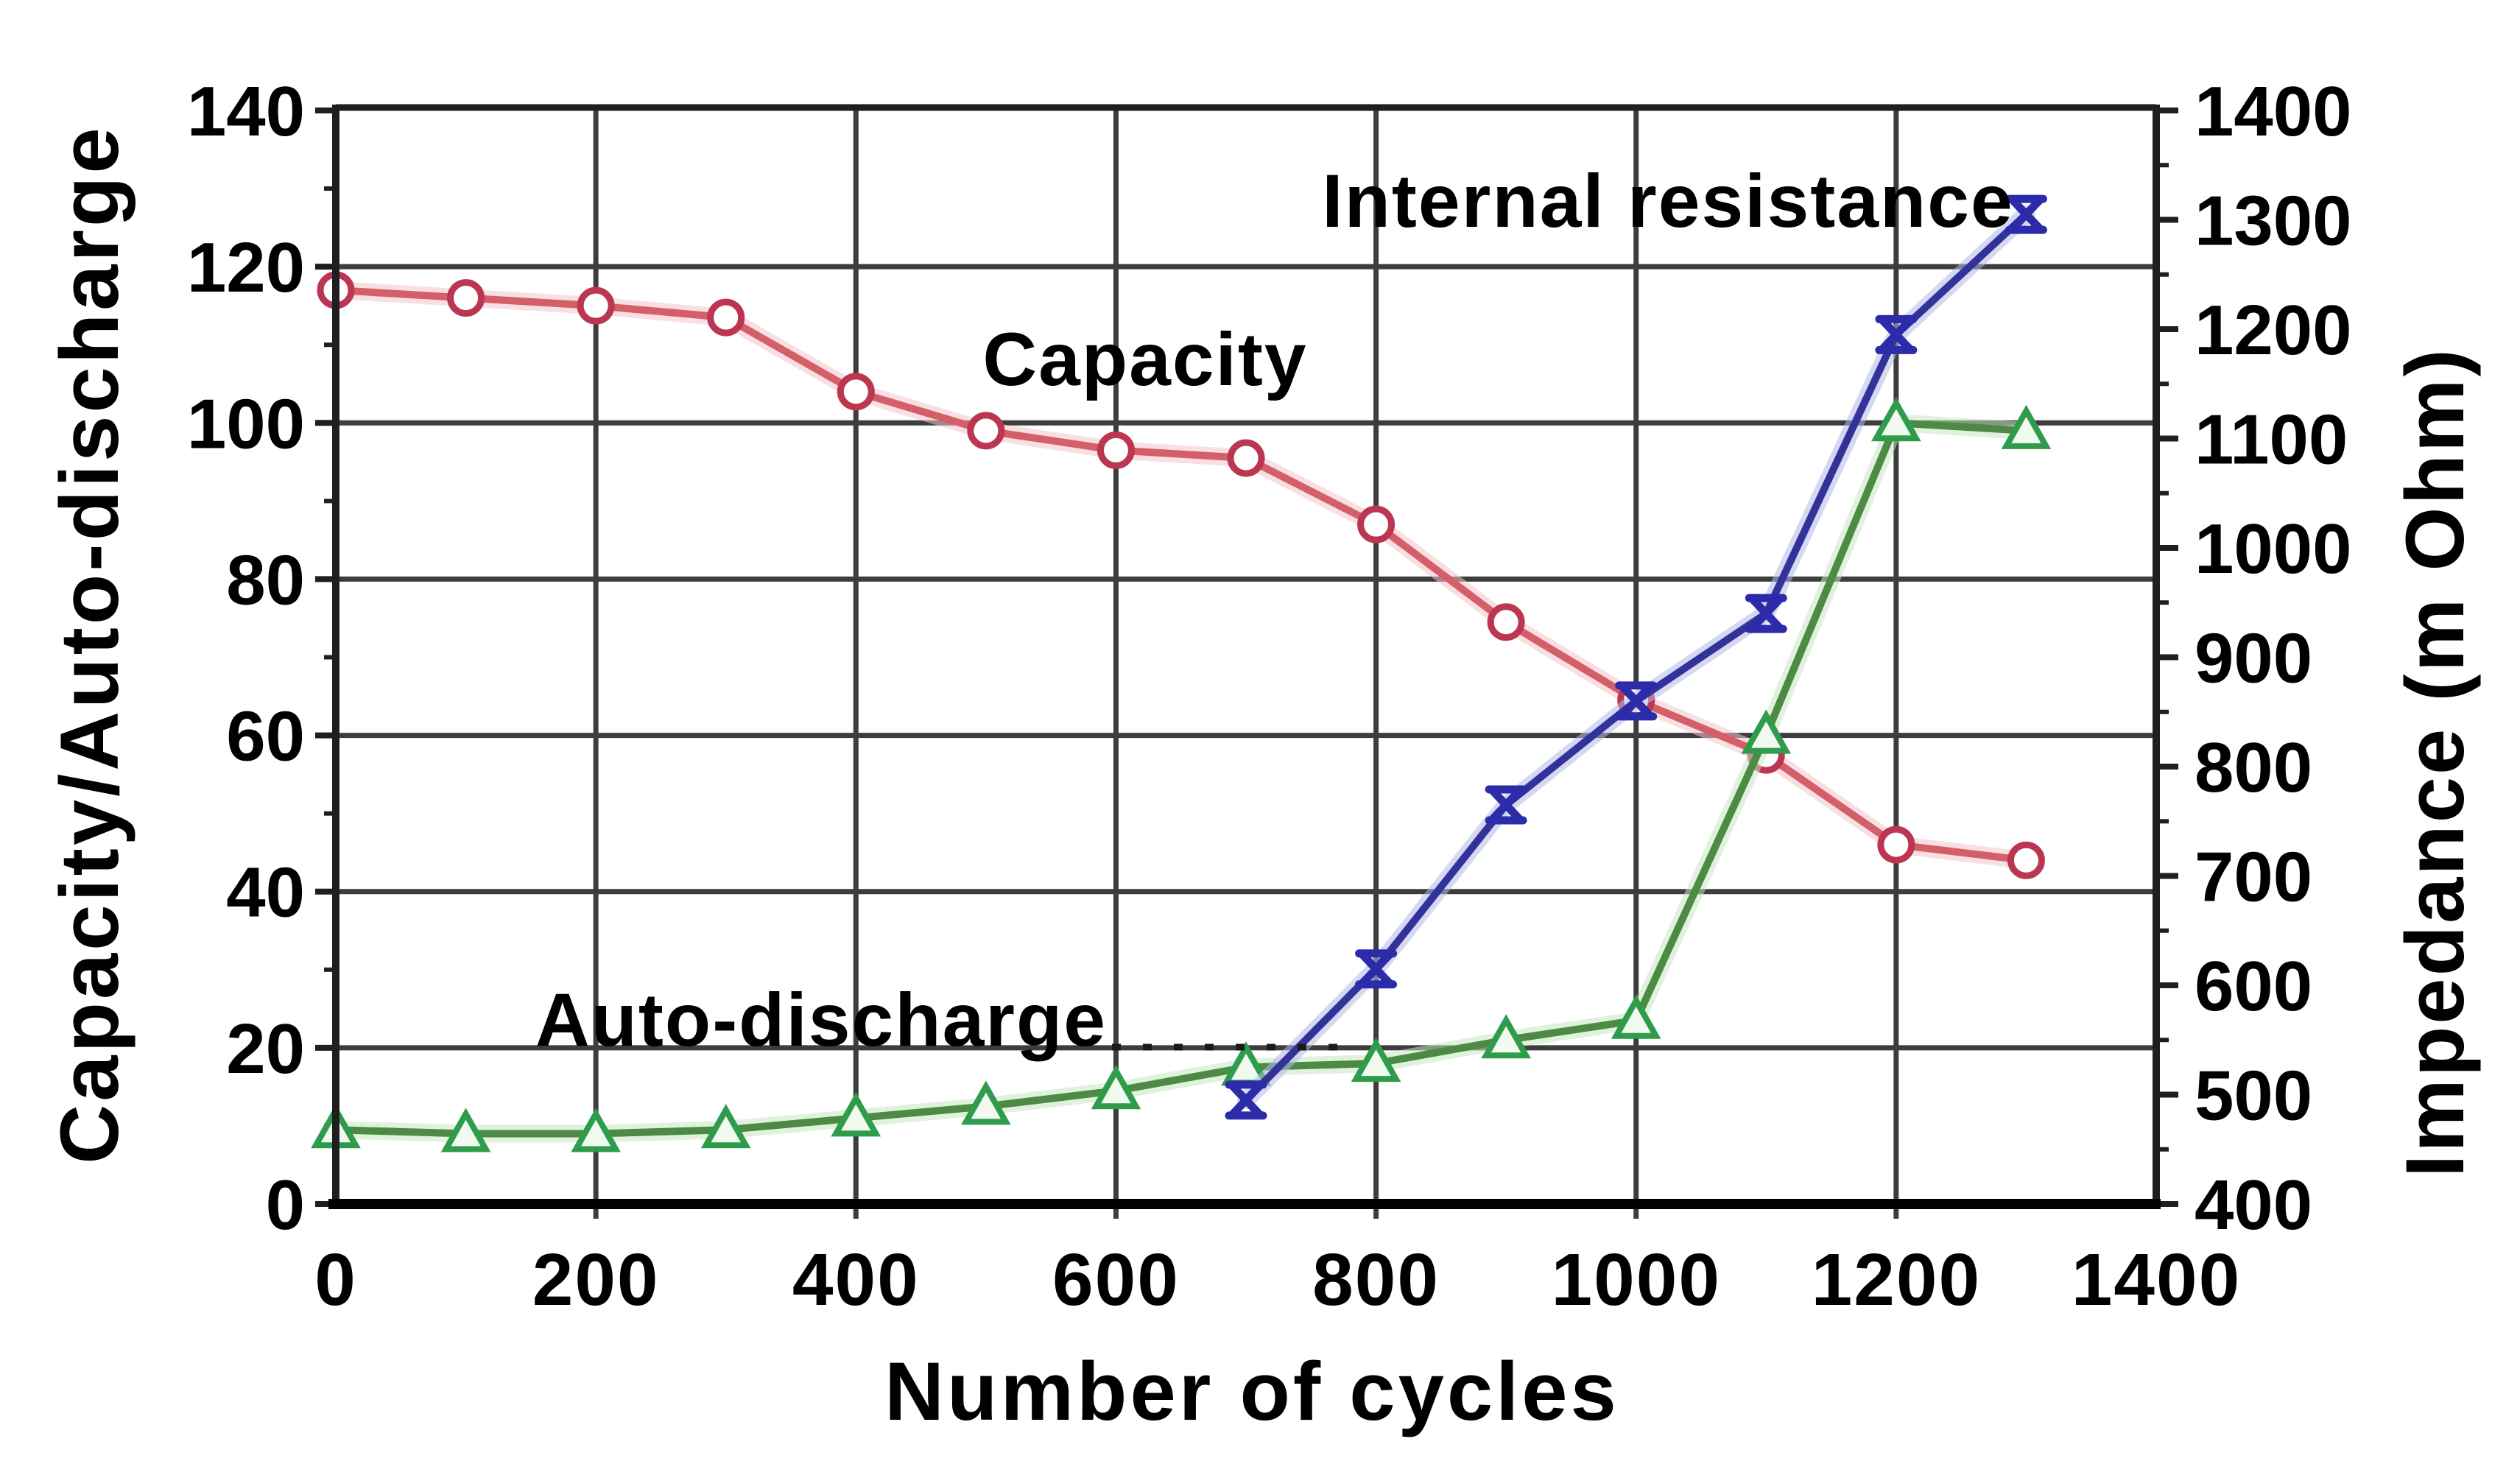 This screenshot has height=1475, width=2520. What do you see at coordinates (596, 1280) in the screenshot?
I see `x-tick-label: 200` at bounding box center [596, 1280].